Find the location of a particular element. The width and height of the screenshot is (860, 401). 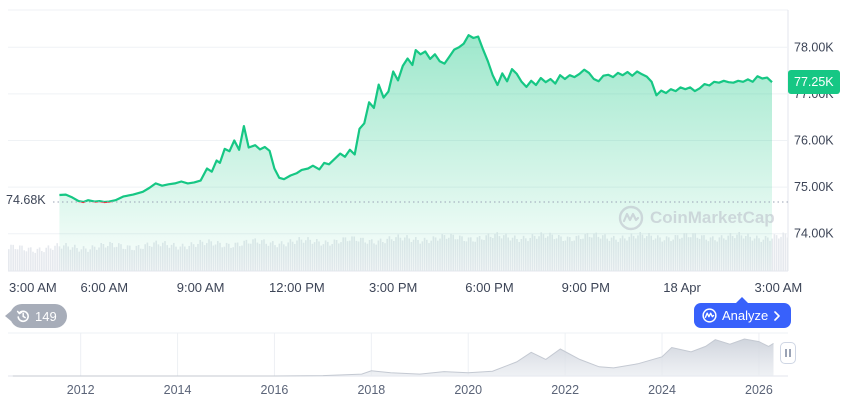

history-count: 149 is located at coordinates (46, 316).